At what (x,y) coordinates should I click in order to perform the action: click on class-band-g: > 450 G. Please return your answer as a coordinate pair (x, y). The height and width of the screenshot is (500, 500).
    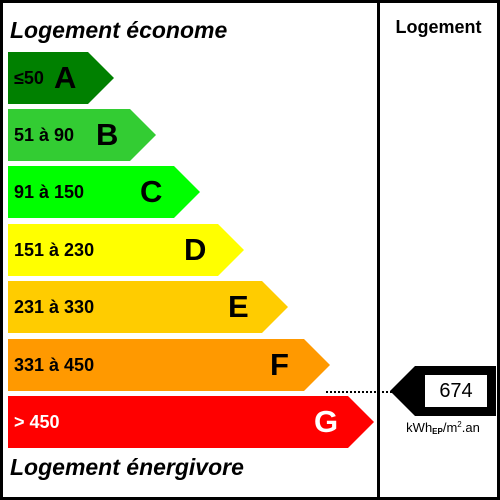
    Looking at the image, I should click on (191, 422).